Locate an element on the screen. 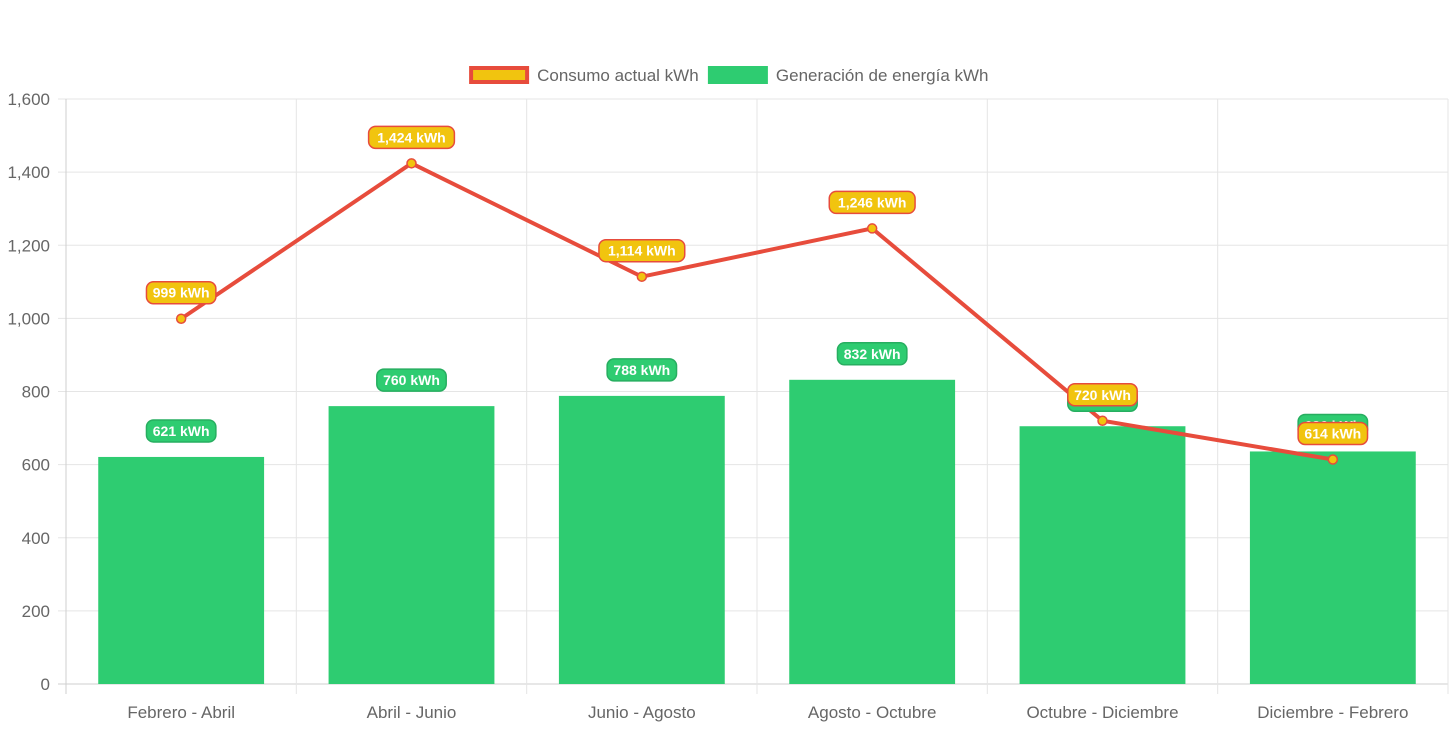 The image size is (1456, 732). y-tick-label: 1,400 is located at coordinates (28, 172).